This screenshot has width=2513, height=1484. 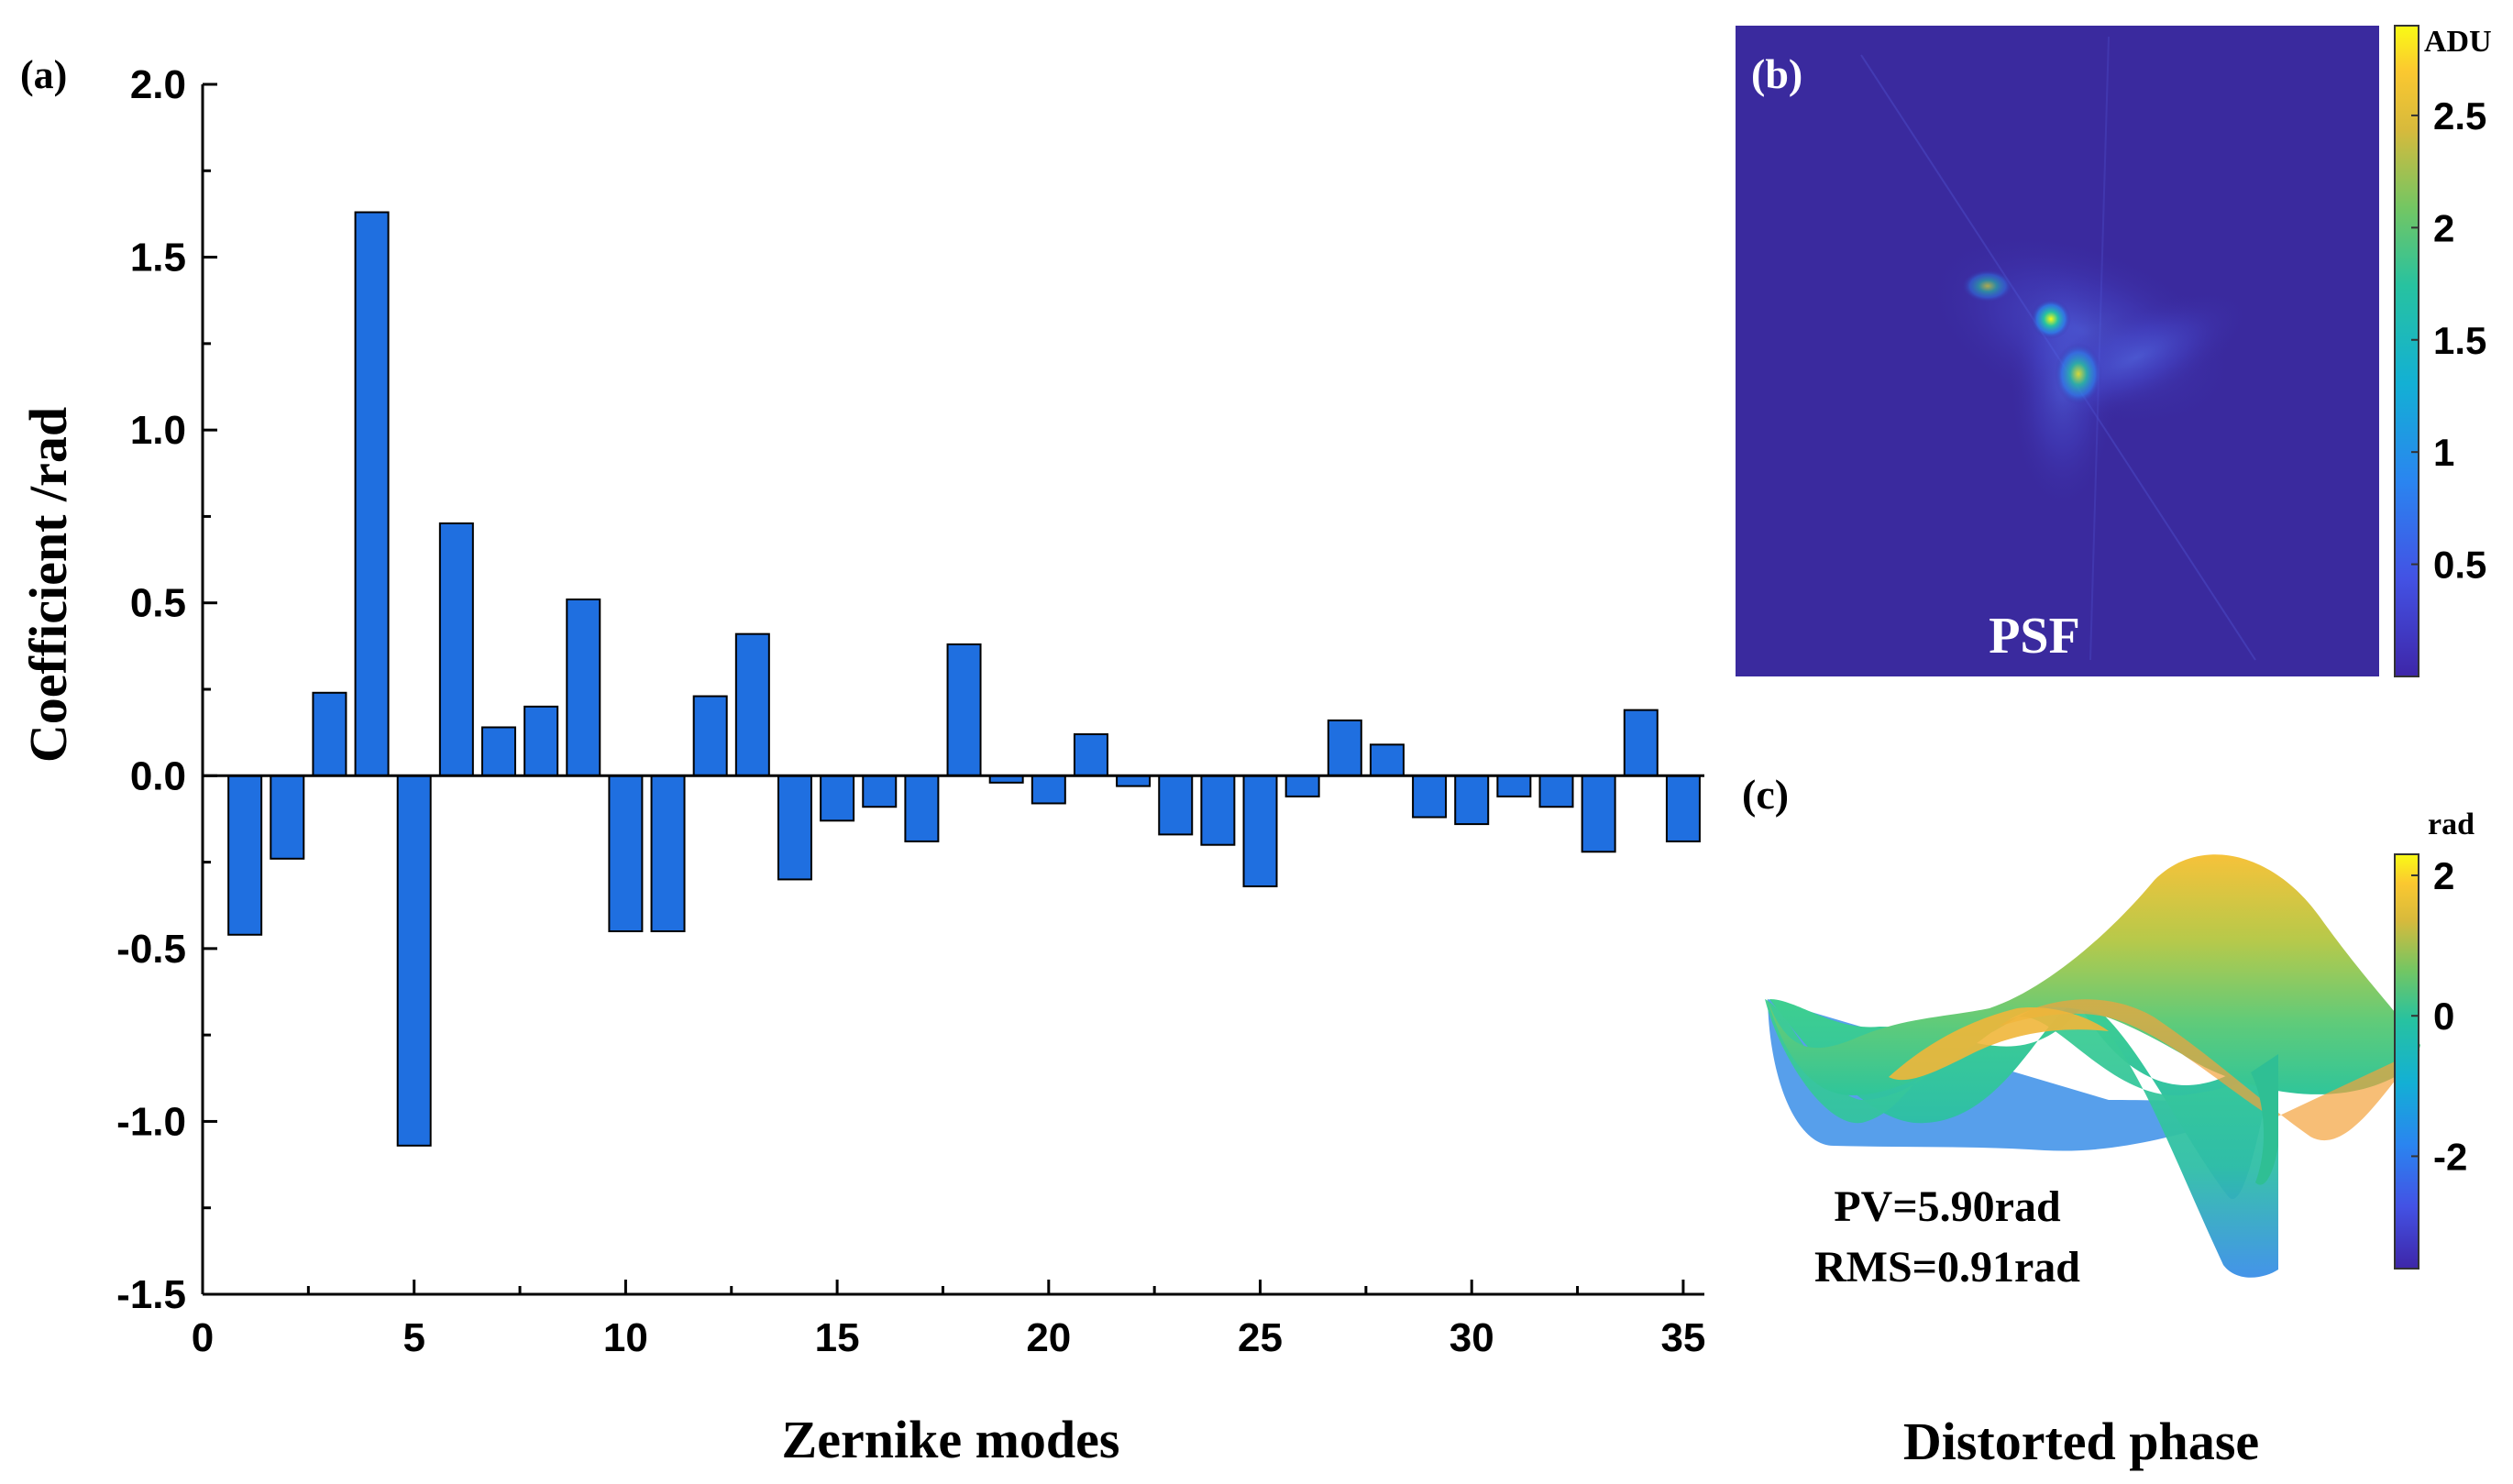 What do you see at coordinates (1776, 73) in the screenshot?
I see `panel-b-label: (b)` at bounding box center [1776, 73].